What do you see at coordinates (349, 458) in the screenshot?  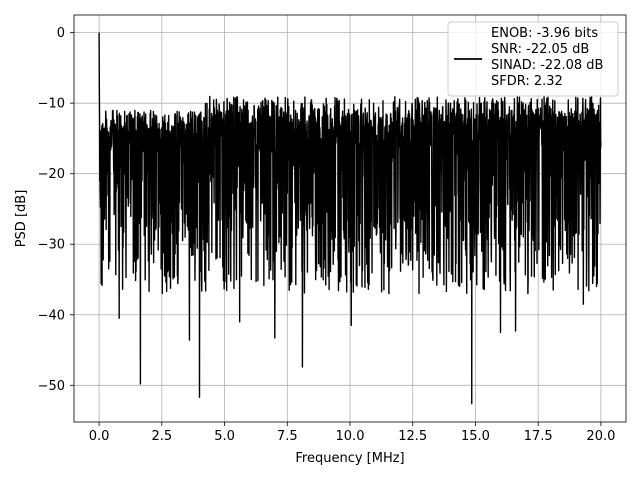 I see `x-axis-label: Frequency [MHz]` at bounding box center [349, 458].